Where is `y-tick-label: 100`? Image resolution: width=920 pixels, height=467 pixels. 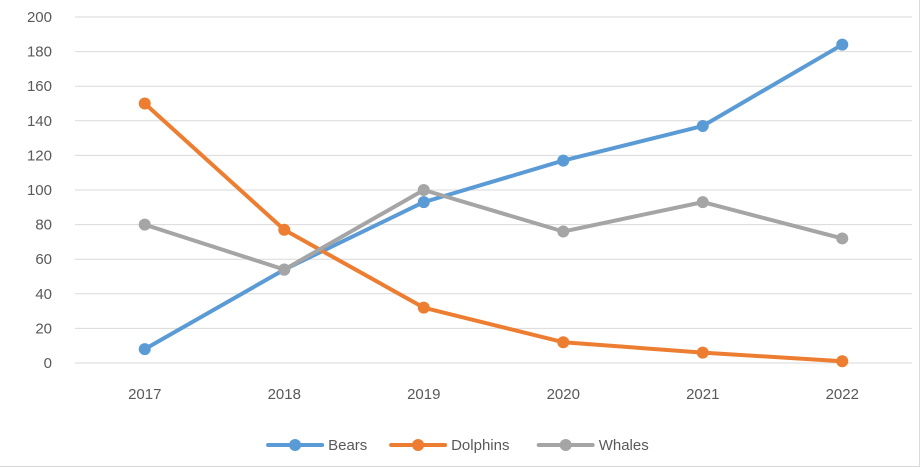
y-tick-label: 100 is located at coordinates (39, 190).